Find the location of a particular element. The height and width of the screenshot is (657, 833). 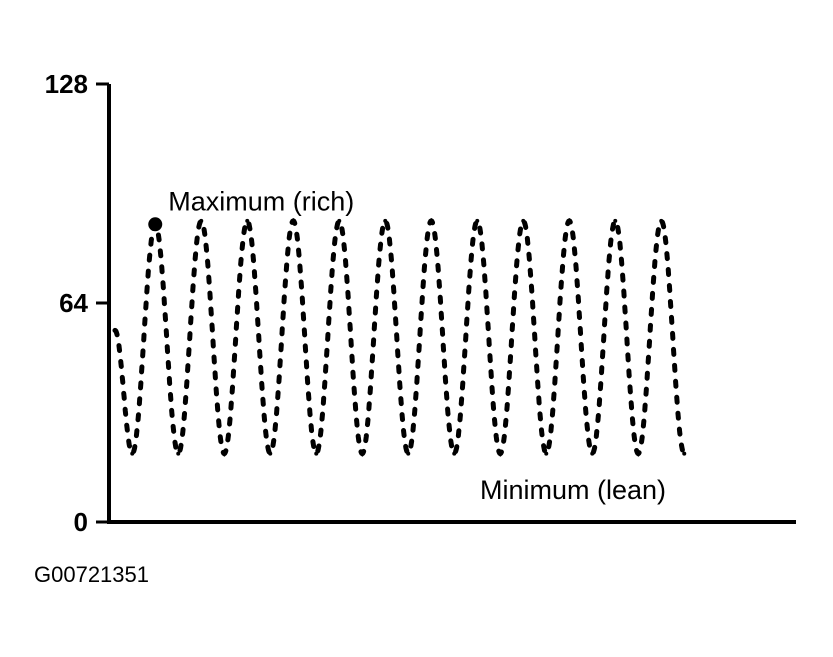

y-tick-label: 0 is located at coordinates (81, 522).